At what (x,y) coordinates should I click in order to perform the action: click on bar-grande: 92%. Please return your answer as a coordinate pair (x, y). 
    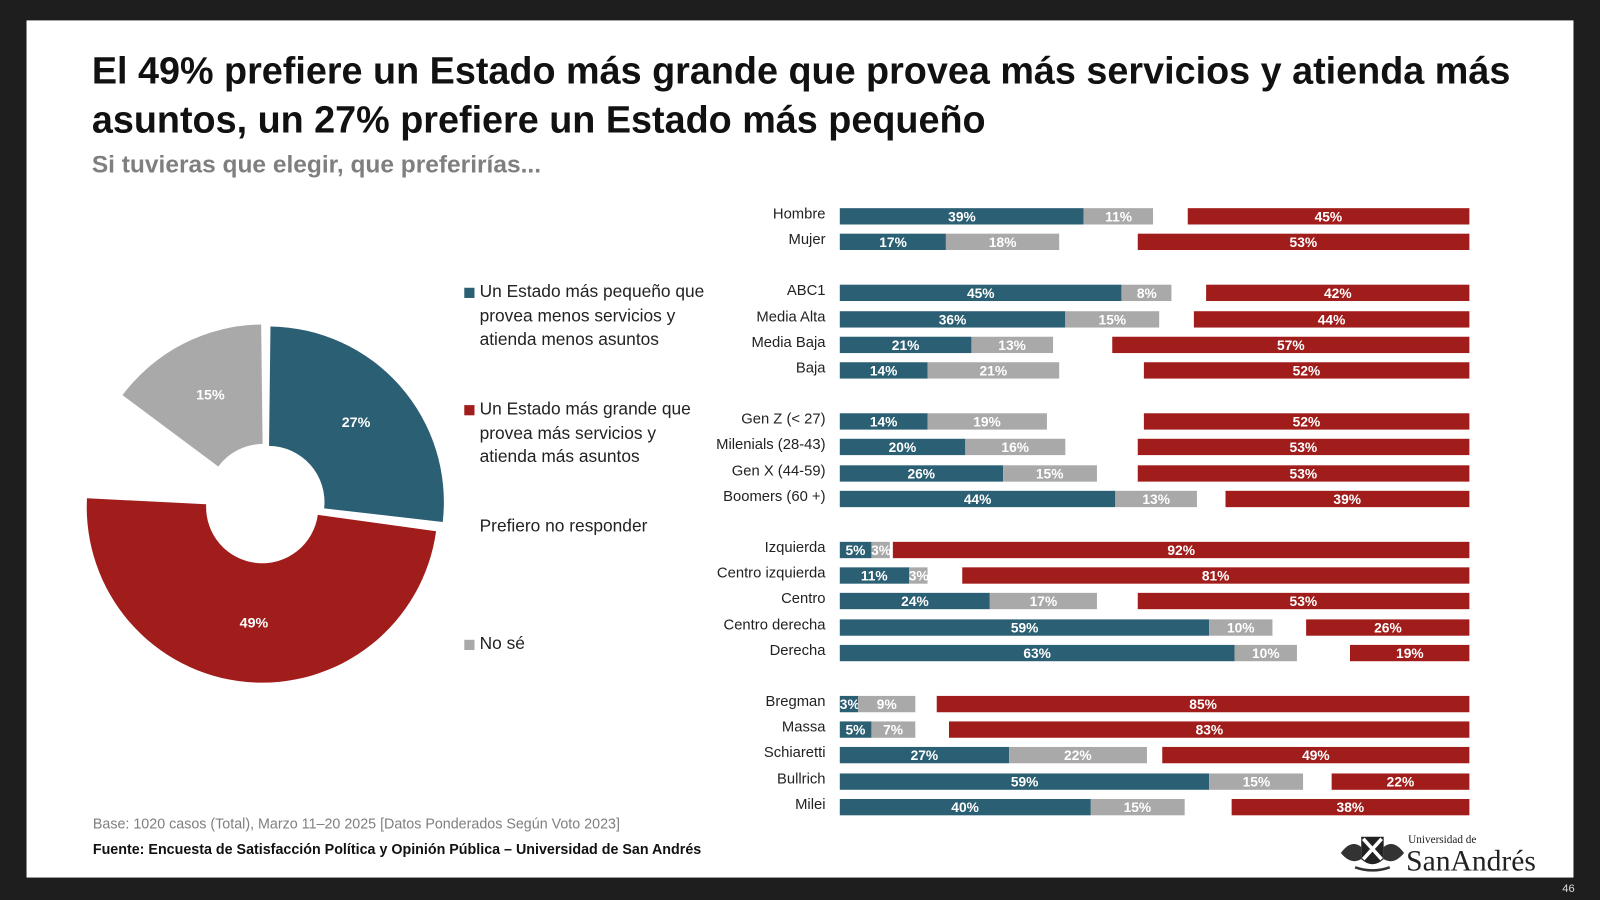
    Looking at the image, I should click on (1181, 550).